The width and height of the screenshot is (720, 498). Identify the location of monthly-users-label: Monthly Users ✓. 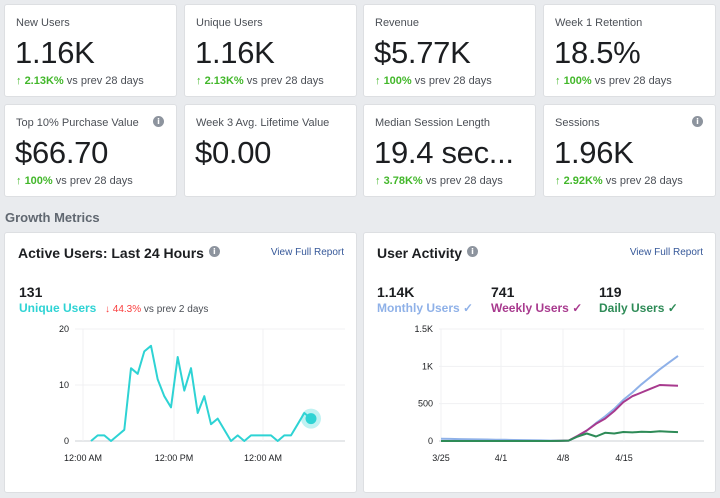
(425, 308).